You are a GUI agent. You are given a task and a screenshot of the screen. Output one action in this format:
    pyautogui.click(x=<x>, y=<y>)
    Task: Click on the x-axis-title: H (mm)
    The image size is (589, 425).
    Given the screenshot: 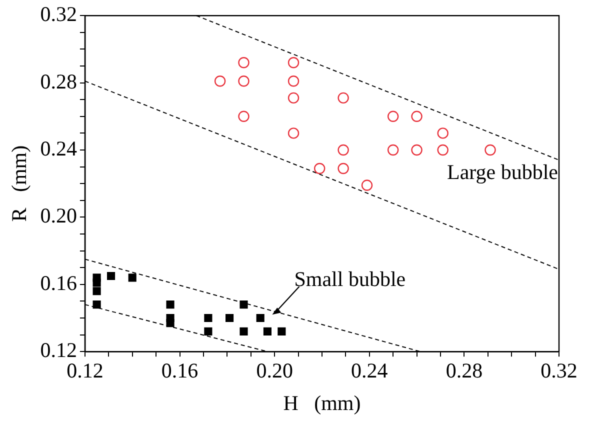 What is the action you would take?
    pyautogui.click(x=322, y=402)
    